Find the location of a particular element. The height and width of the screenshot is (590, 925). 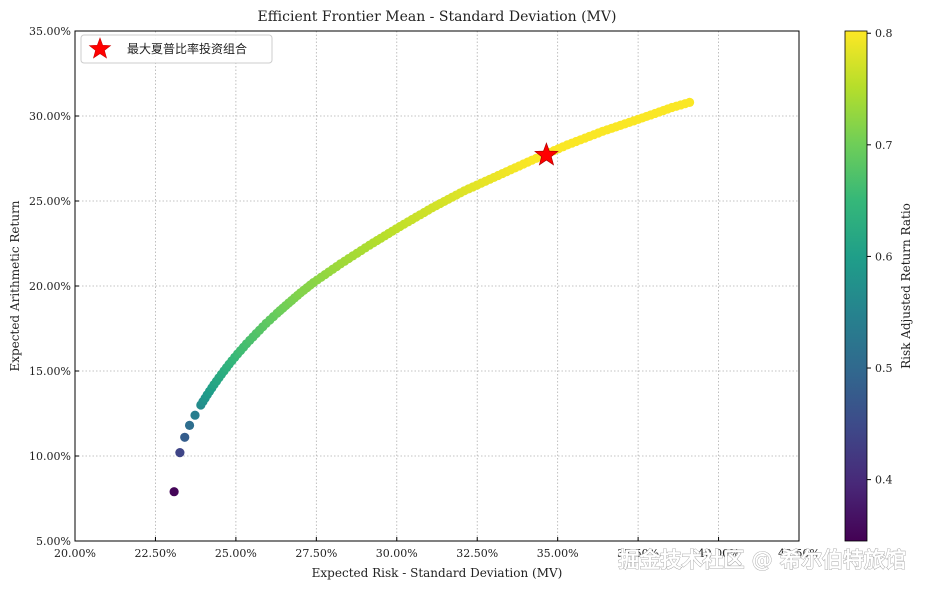

legend: 最大夏普比率投资组合 is located at coordinates (176, 49).